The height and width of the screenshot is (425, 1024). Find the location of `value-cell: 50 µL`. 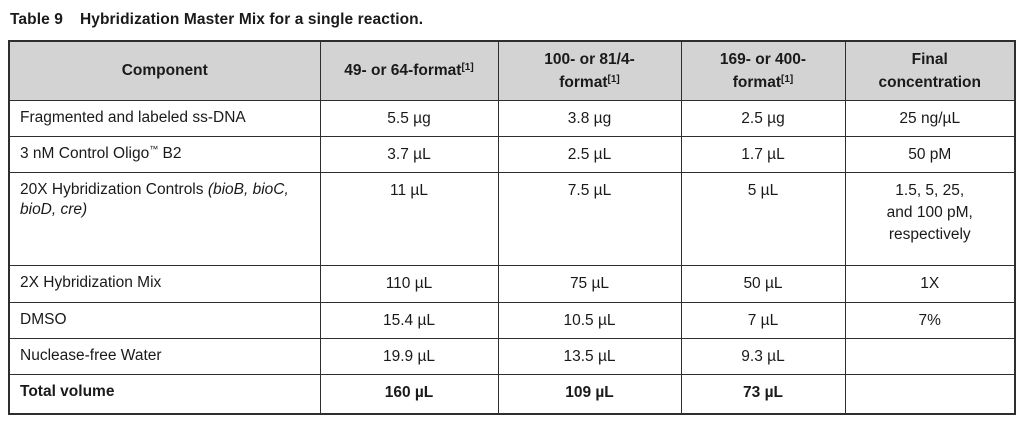

value-cell: 50 µL is located at coordinates (763, 283).